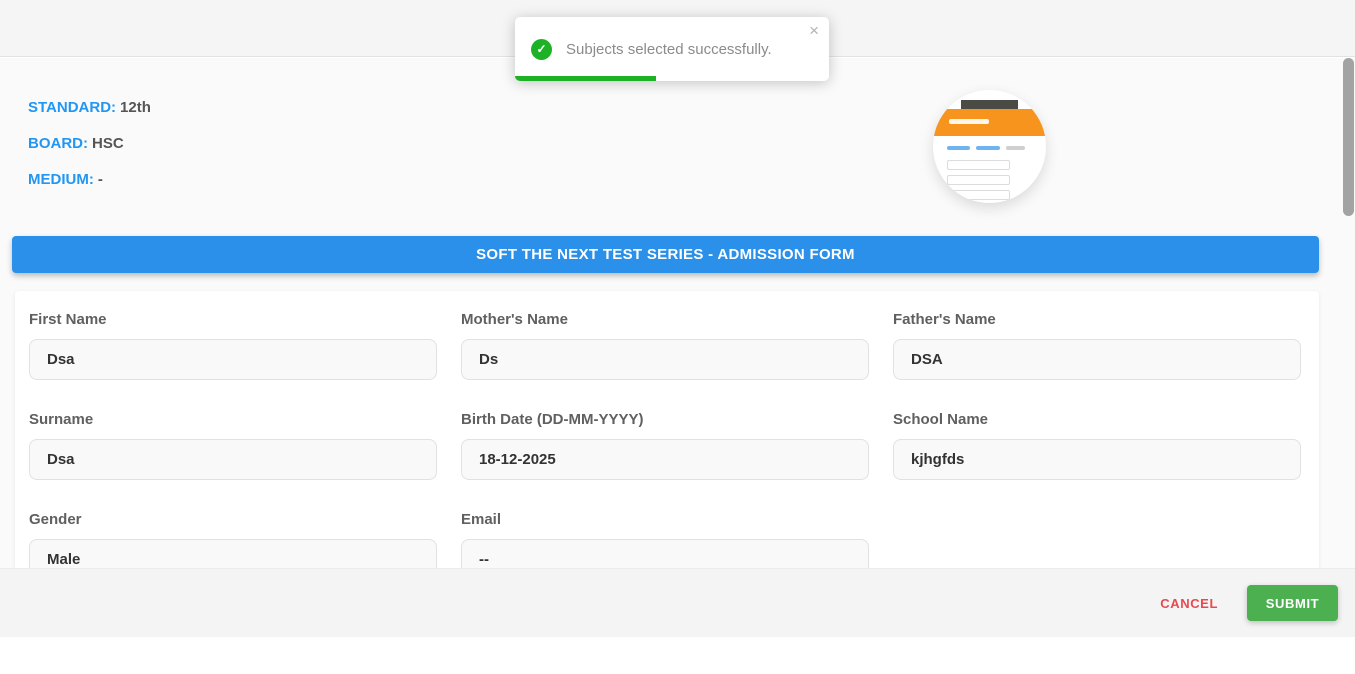  Describe the element at coordinates (665, 459) in the screenshot. I see `birth-date-input` at that location.